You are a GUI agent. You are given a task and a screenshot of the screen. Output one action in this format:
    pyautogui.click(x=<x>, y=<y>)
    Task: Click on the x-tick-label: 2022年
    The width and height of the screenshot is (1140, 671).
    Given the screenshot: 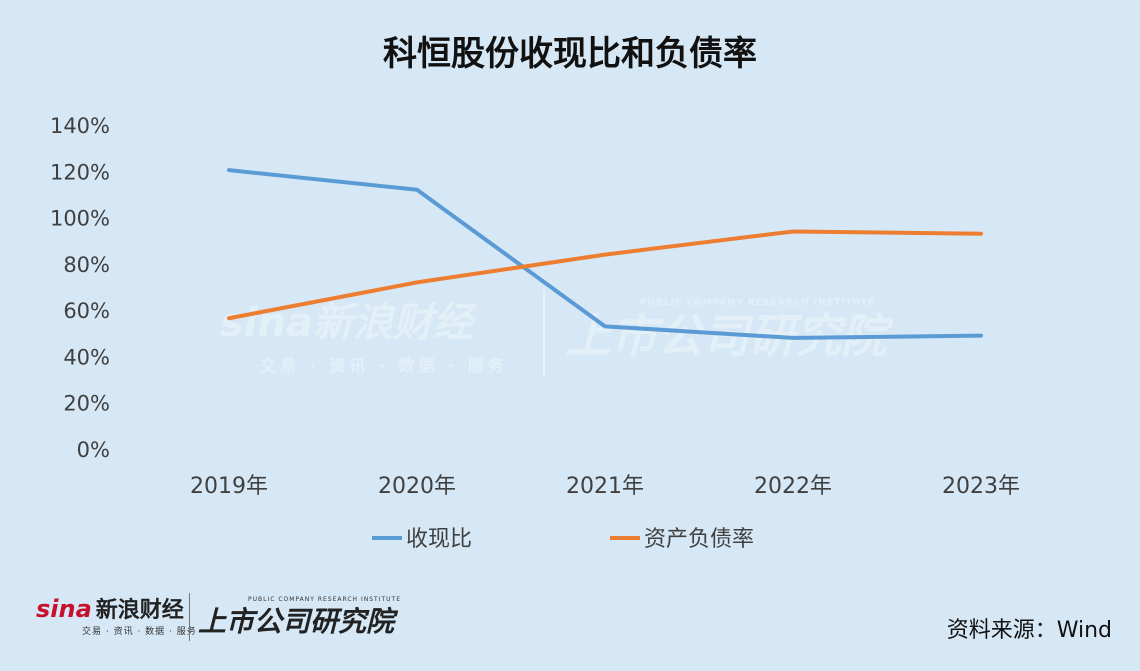 What is the action you would take?
    pyautogui.click(x=793, y=486)
    